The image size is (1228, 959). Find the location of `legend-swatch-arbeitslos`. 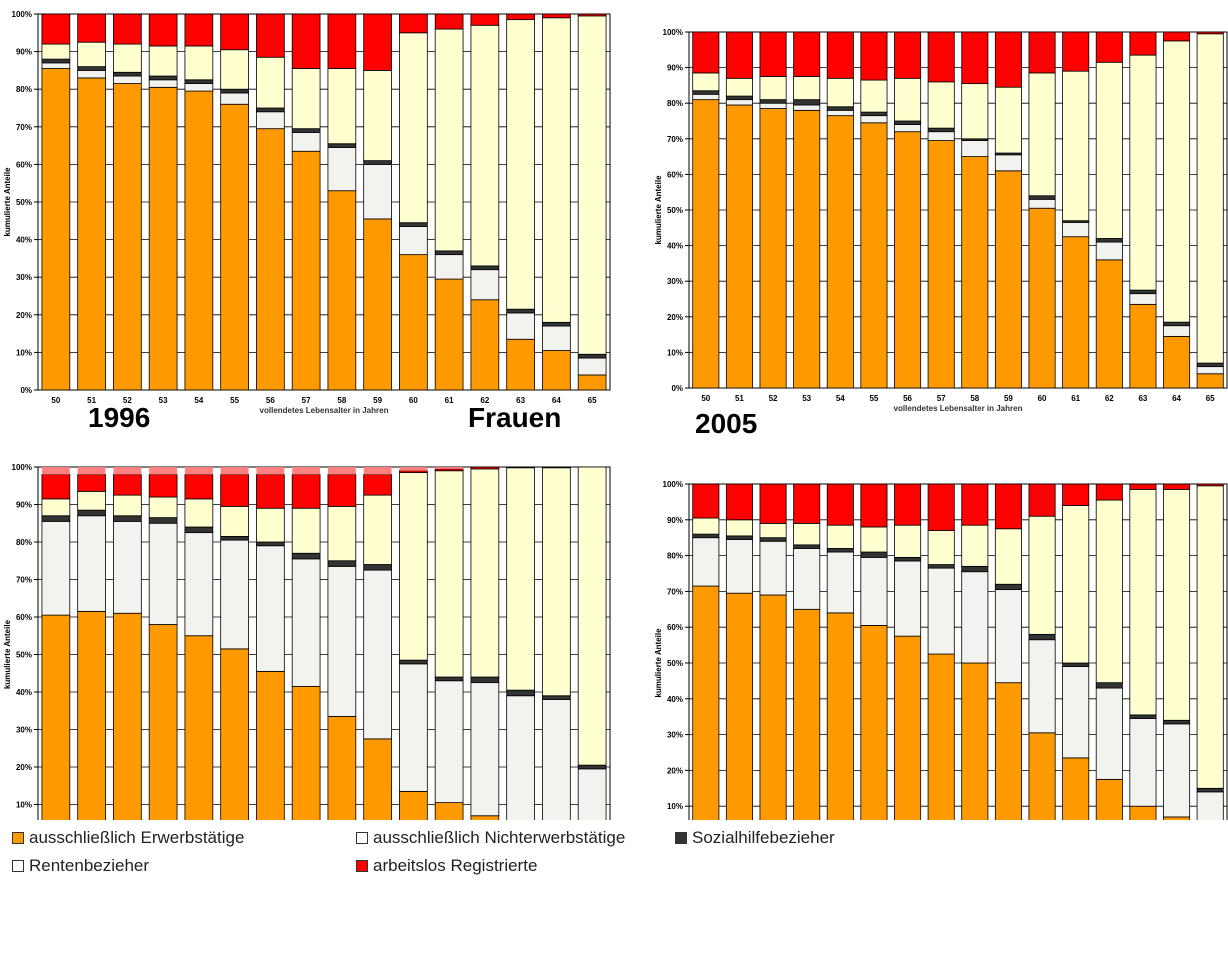

legend-swatch-arbeitslos is located at coordinates (362, 866).